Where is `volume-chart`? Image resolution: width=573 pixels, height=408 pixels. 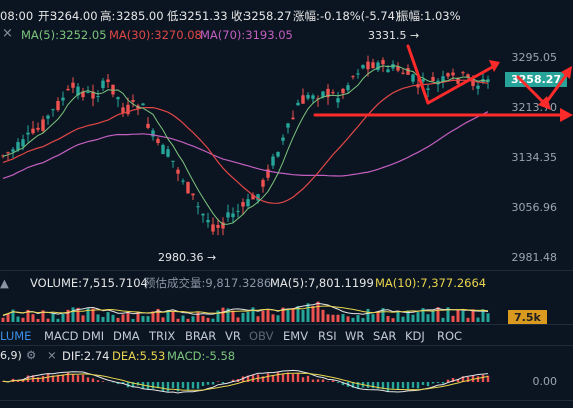 volume-chart is located at coordinates (250, 306).